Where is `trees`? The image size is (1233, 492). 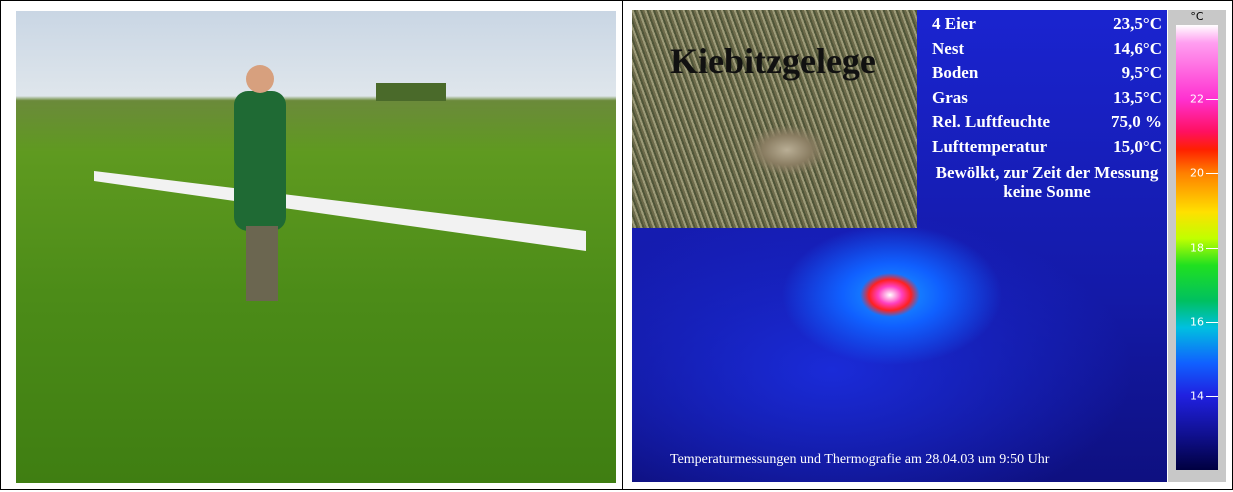
trees is located at coordinates (411, 92).